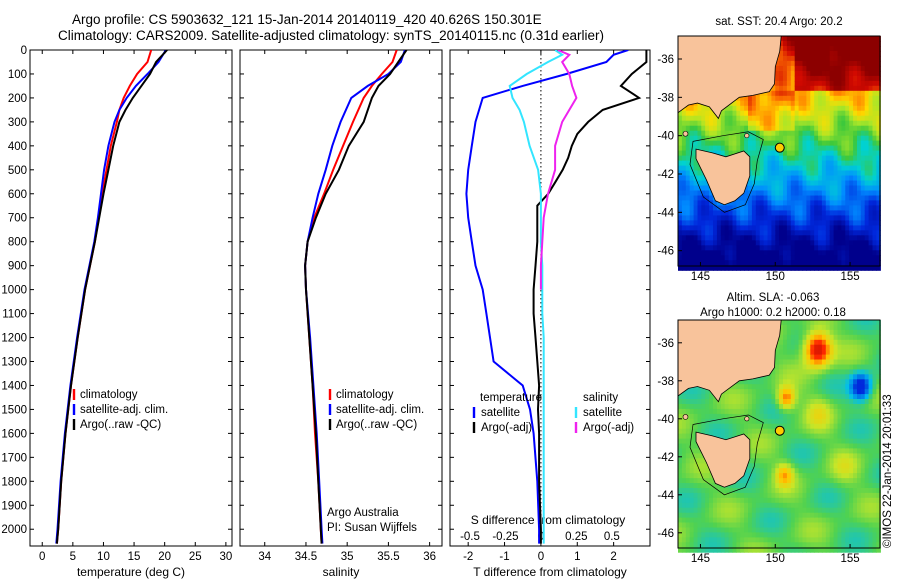 The height and width of the screenshot is (580, 900). I want to click on y-tick-label: 200, so click(17, 99).